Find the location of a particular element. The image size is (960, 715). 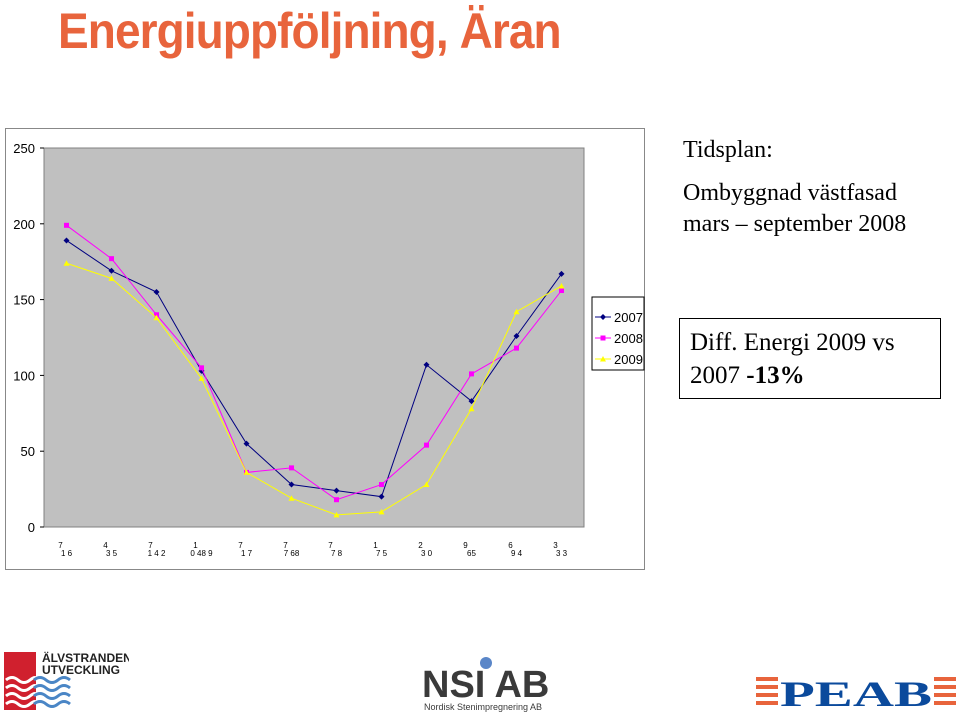

x-tick-label-bottom: 0 48 9 is located at coordinates (201, 553).